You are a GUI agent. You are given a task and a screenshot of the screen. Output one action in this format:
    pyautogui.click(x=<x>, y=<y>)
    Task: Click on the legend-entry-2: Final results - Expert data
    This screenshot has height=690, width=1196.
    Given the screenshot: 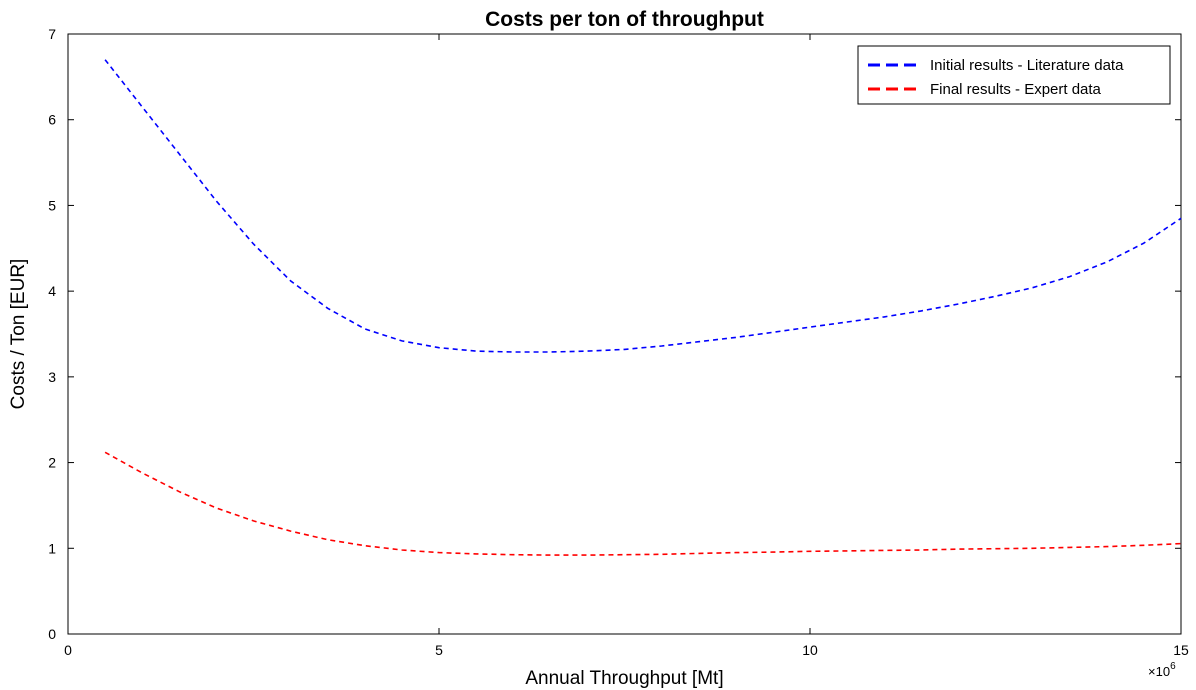 What is the action you would take?
    pyautogui.click(x=1016, y=89)
    